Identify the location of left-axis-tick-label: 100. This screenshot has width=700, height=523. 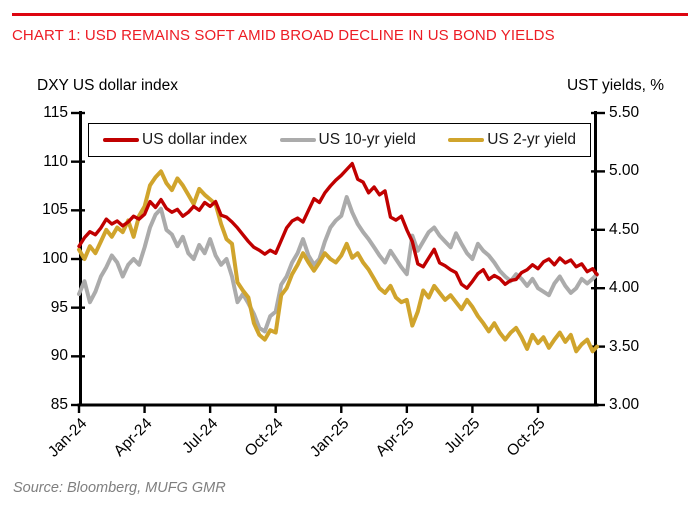
(55, 258).